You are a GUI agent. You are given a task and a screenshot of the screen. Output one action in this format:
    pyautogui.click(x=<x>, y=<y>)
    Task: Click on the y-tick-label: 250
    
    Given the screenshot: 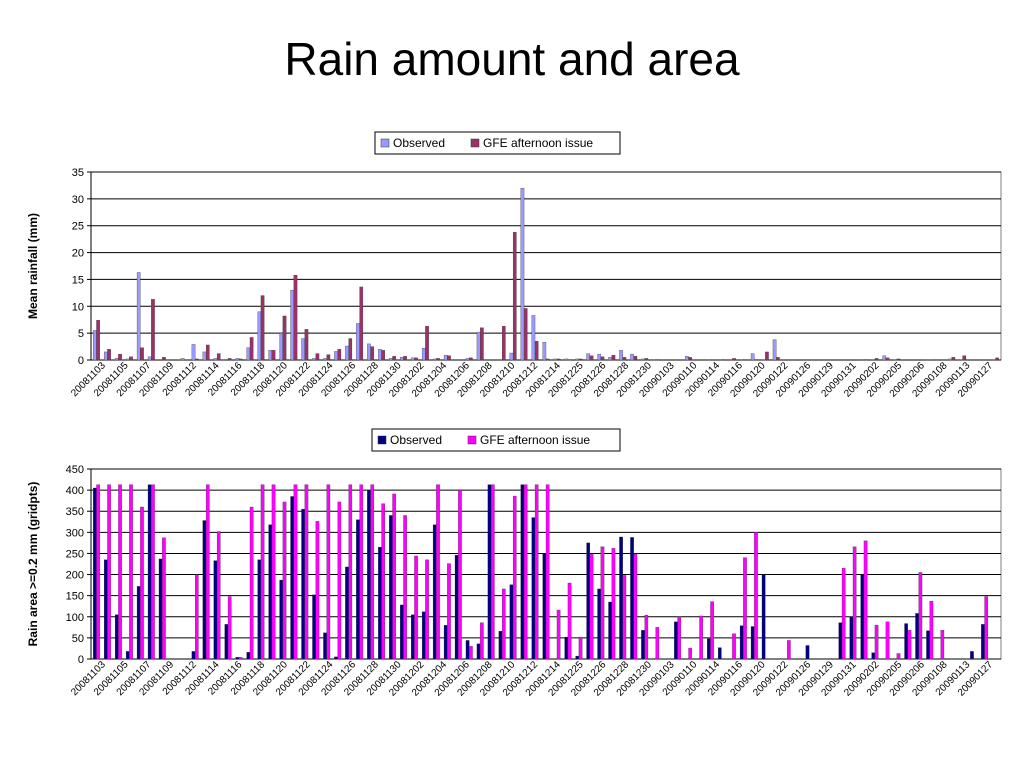 What is the action you would take?
    pyautogui.click(x=75, y=554)
    